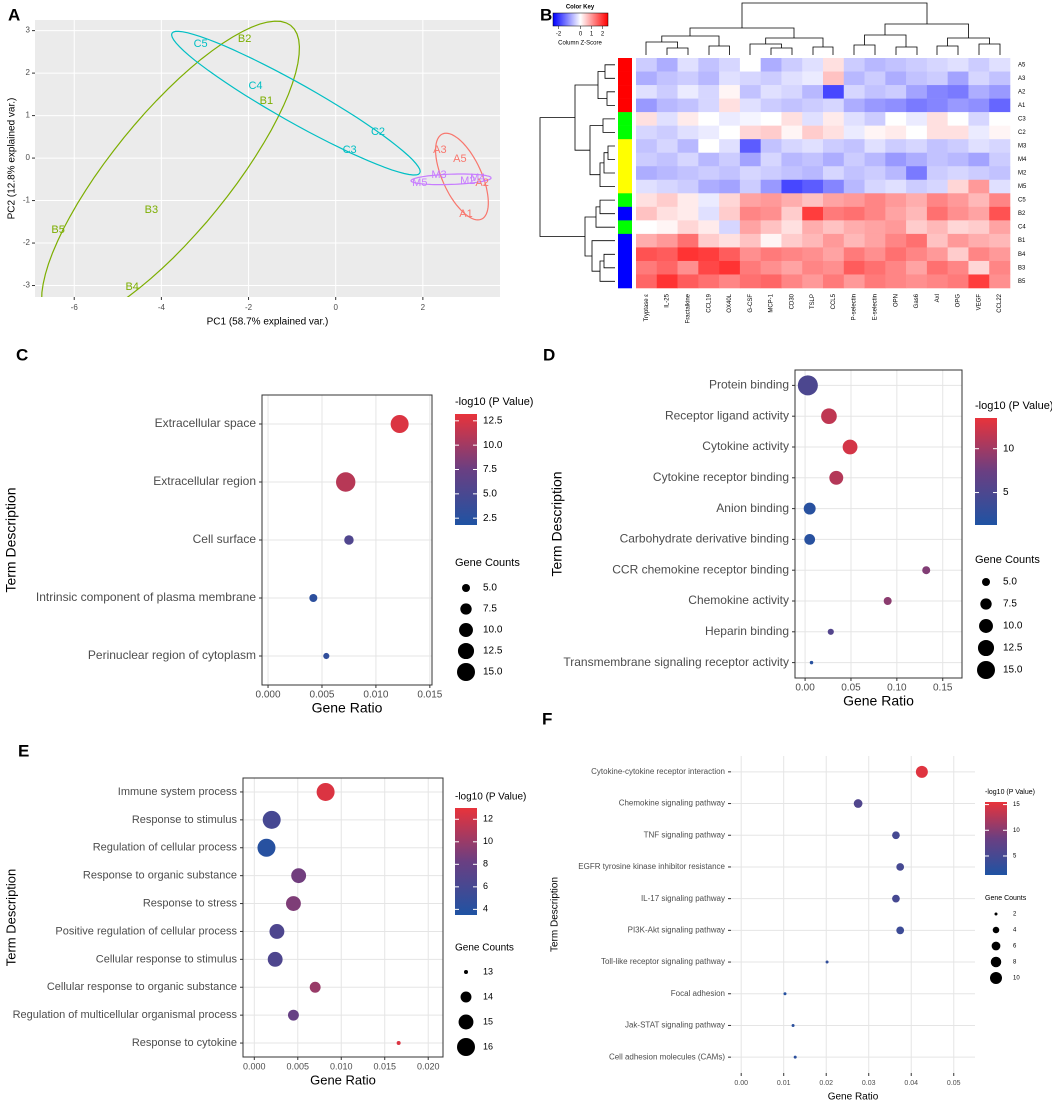 Image resolution: width=1052 pixels, height=1101 pixels. What do you see at coordinates (459, 159) in the screenshot?
I see `point-label: A5` at bounding box center [459, 159].